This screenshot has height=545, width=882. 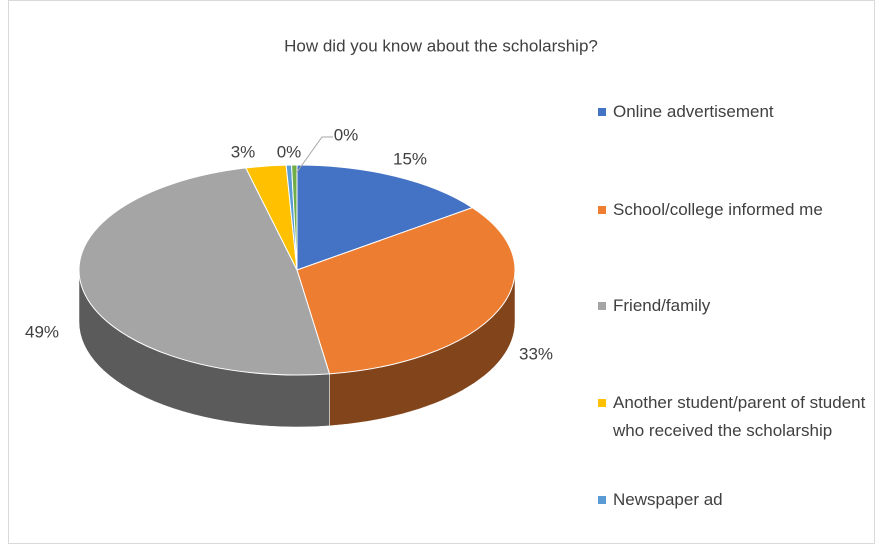 What do you see at coordinates (662, 305) in the screenshot?
I see `legend-label: Friend/family` at bounding box center [662, 305].